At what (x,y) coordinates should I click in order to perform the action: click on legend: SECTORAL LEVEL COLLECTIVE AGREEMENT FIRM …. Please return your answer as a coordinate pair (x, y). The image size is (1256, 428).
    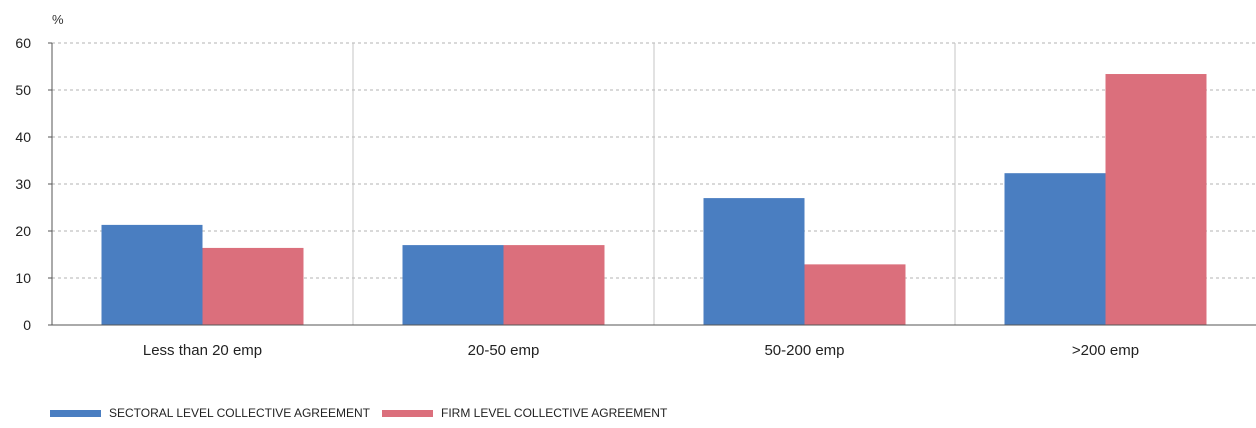
    Looking at the image, I should click on (359, 413).